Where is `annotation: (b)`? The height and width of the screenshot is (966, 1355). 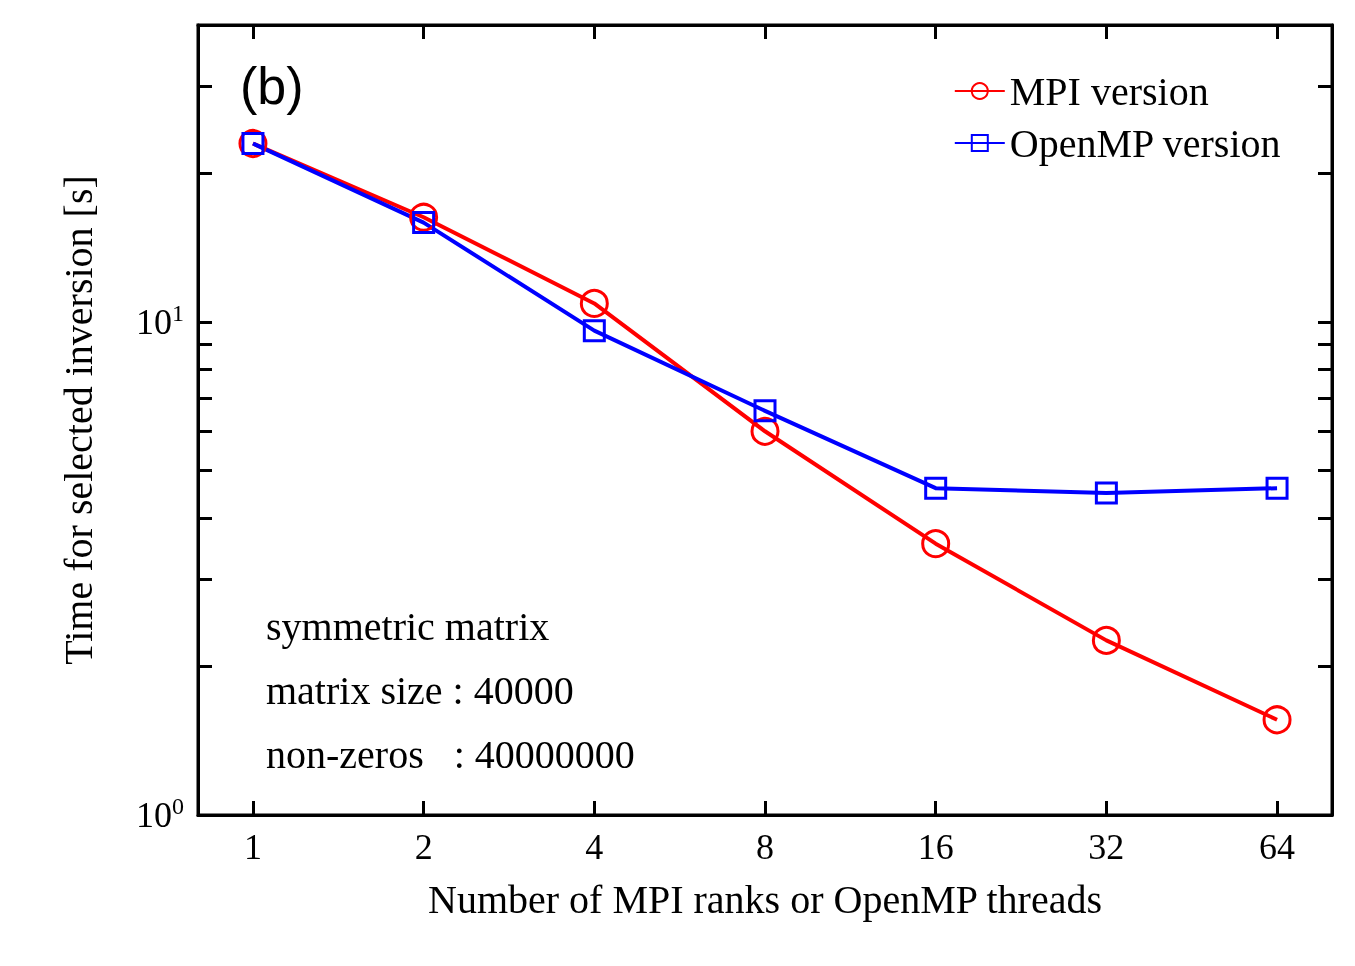
annotation: (b) is located at coordinates (272, 86).